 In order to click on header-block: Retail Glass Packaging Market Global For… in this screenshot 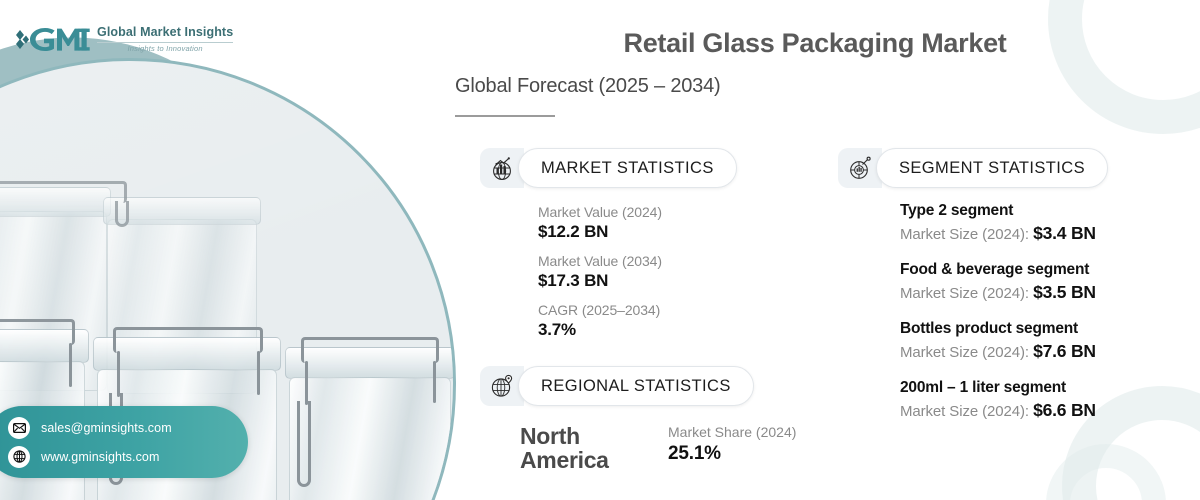, I will do `click(815, 72)`.